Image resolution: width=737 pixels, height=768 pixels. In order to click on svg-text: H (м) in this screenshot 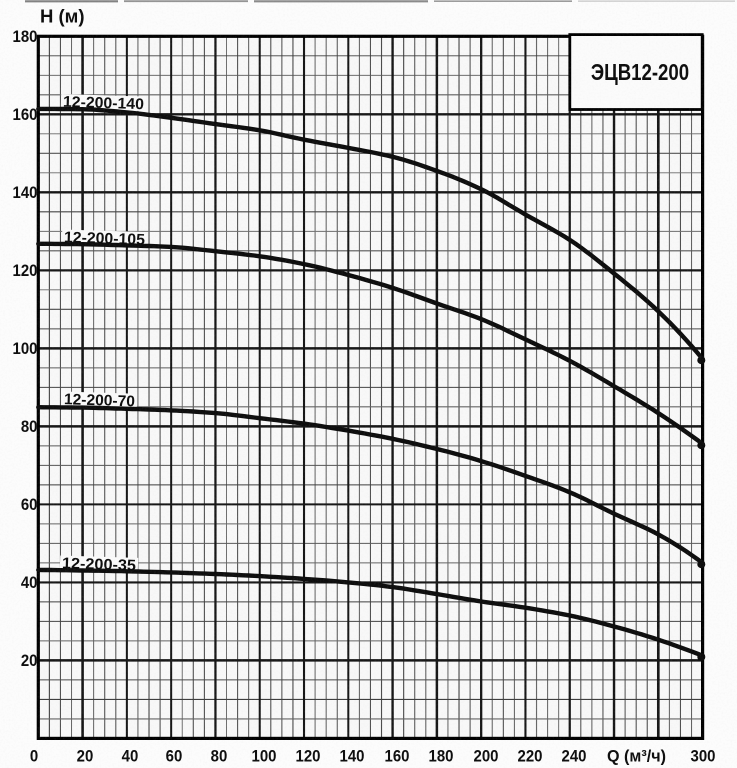, I will do `click(62, 16)`.